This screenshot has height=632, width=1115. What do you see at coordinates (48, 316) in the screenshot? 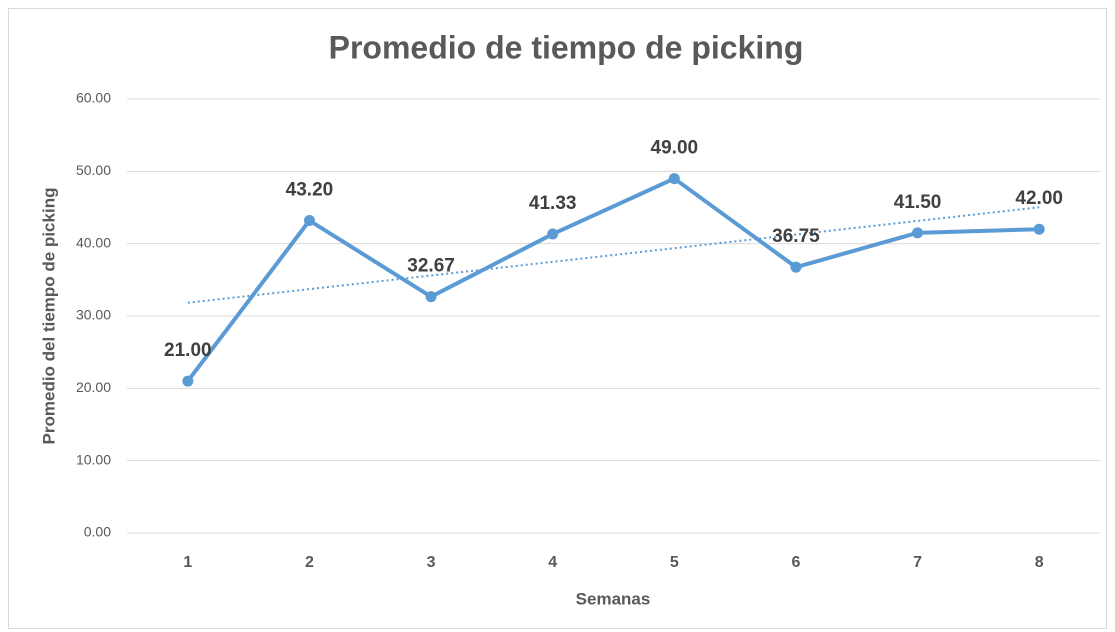
I see `y-axis-label: Promedio del tiempo de picking` at bounding box center [48, 316].